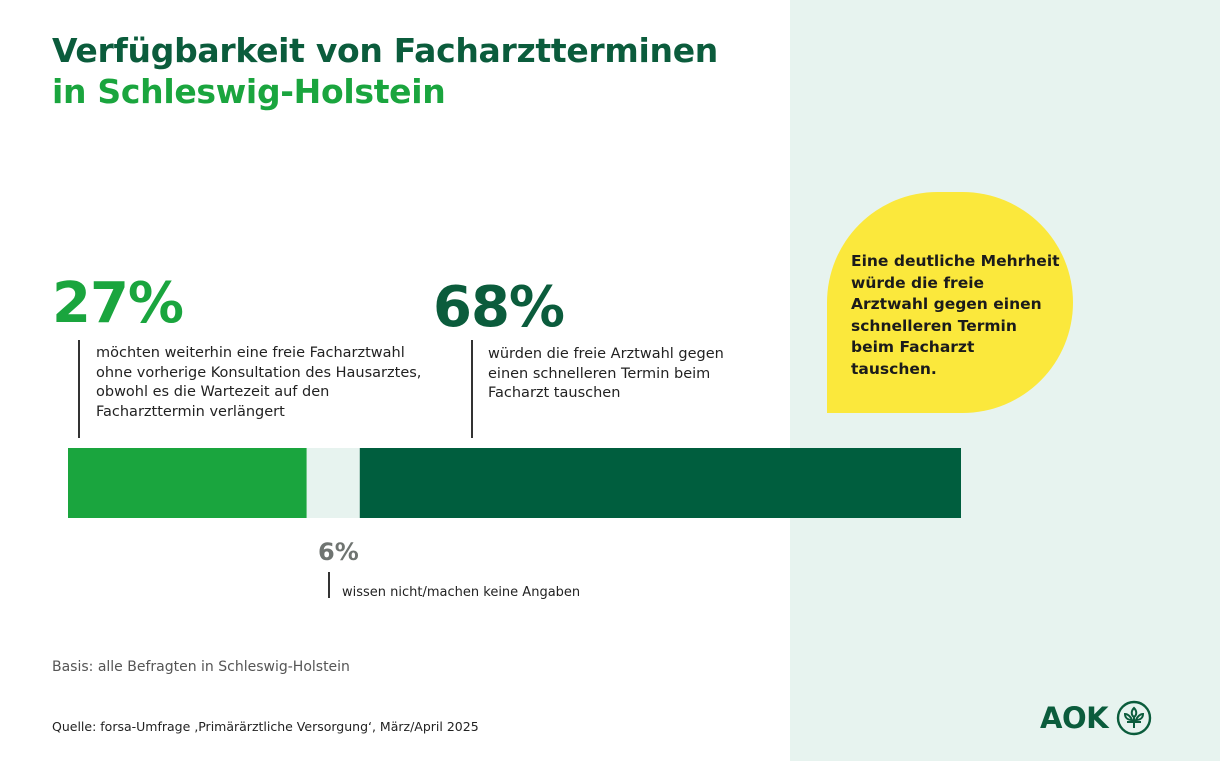 The width and height of the screenshot is (1220, 761). I want to click on value-label-68: 68%, so click(499, 307).